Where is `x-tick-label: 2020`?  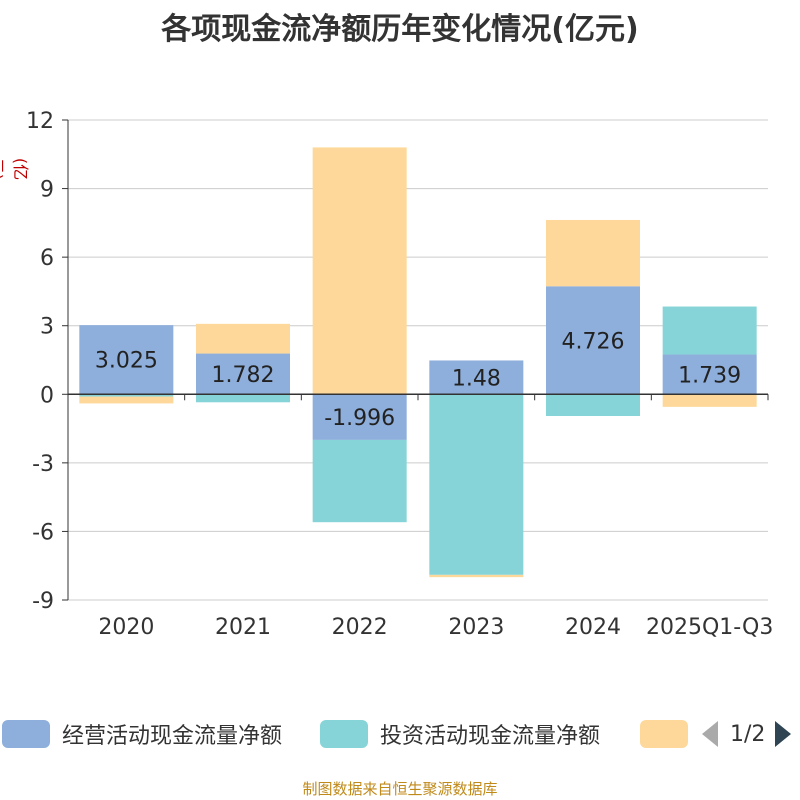 x-tick-label: 2020 is located at coordinates (126, 627).